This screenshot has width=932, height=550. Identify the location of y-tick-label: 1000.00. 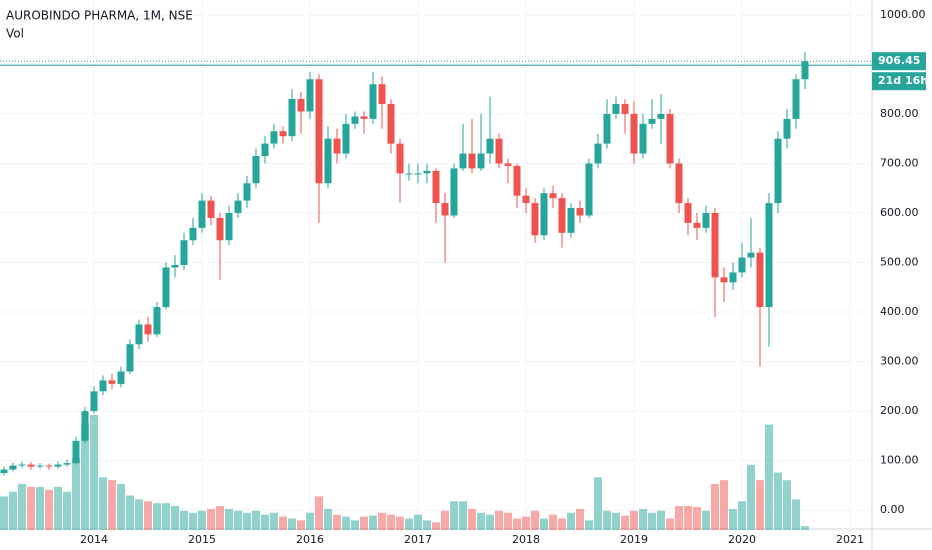
(903, 14).